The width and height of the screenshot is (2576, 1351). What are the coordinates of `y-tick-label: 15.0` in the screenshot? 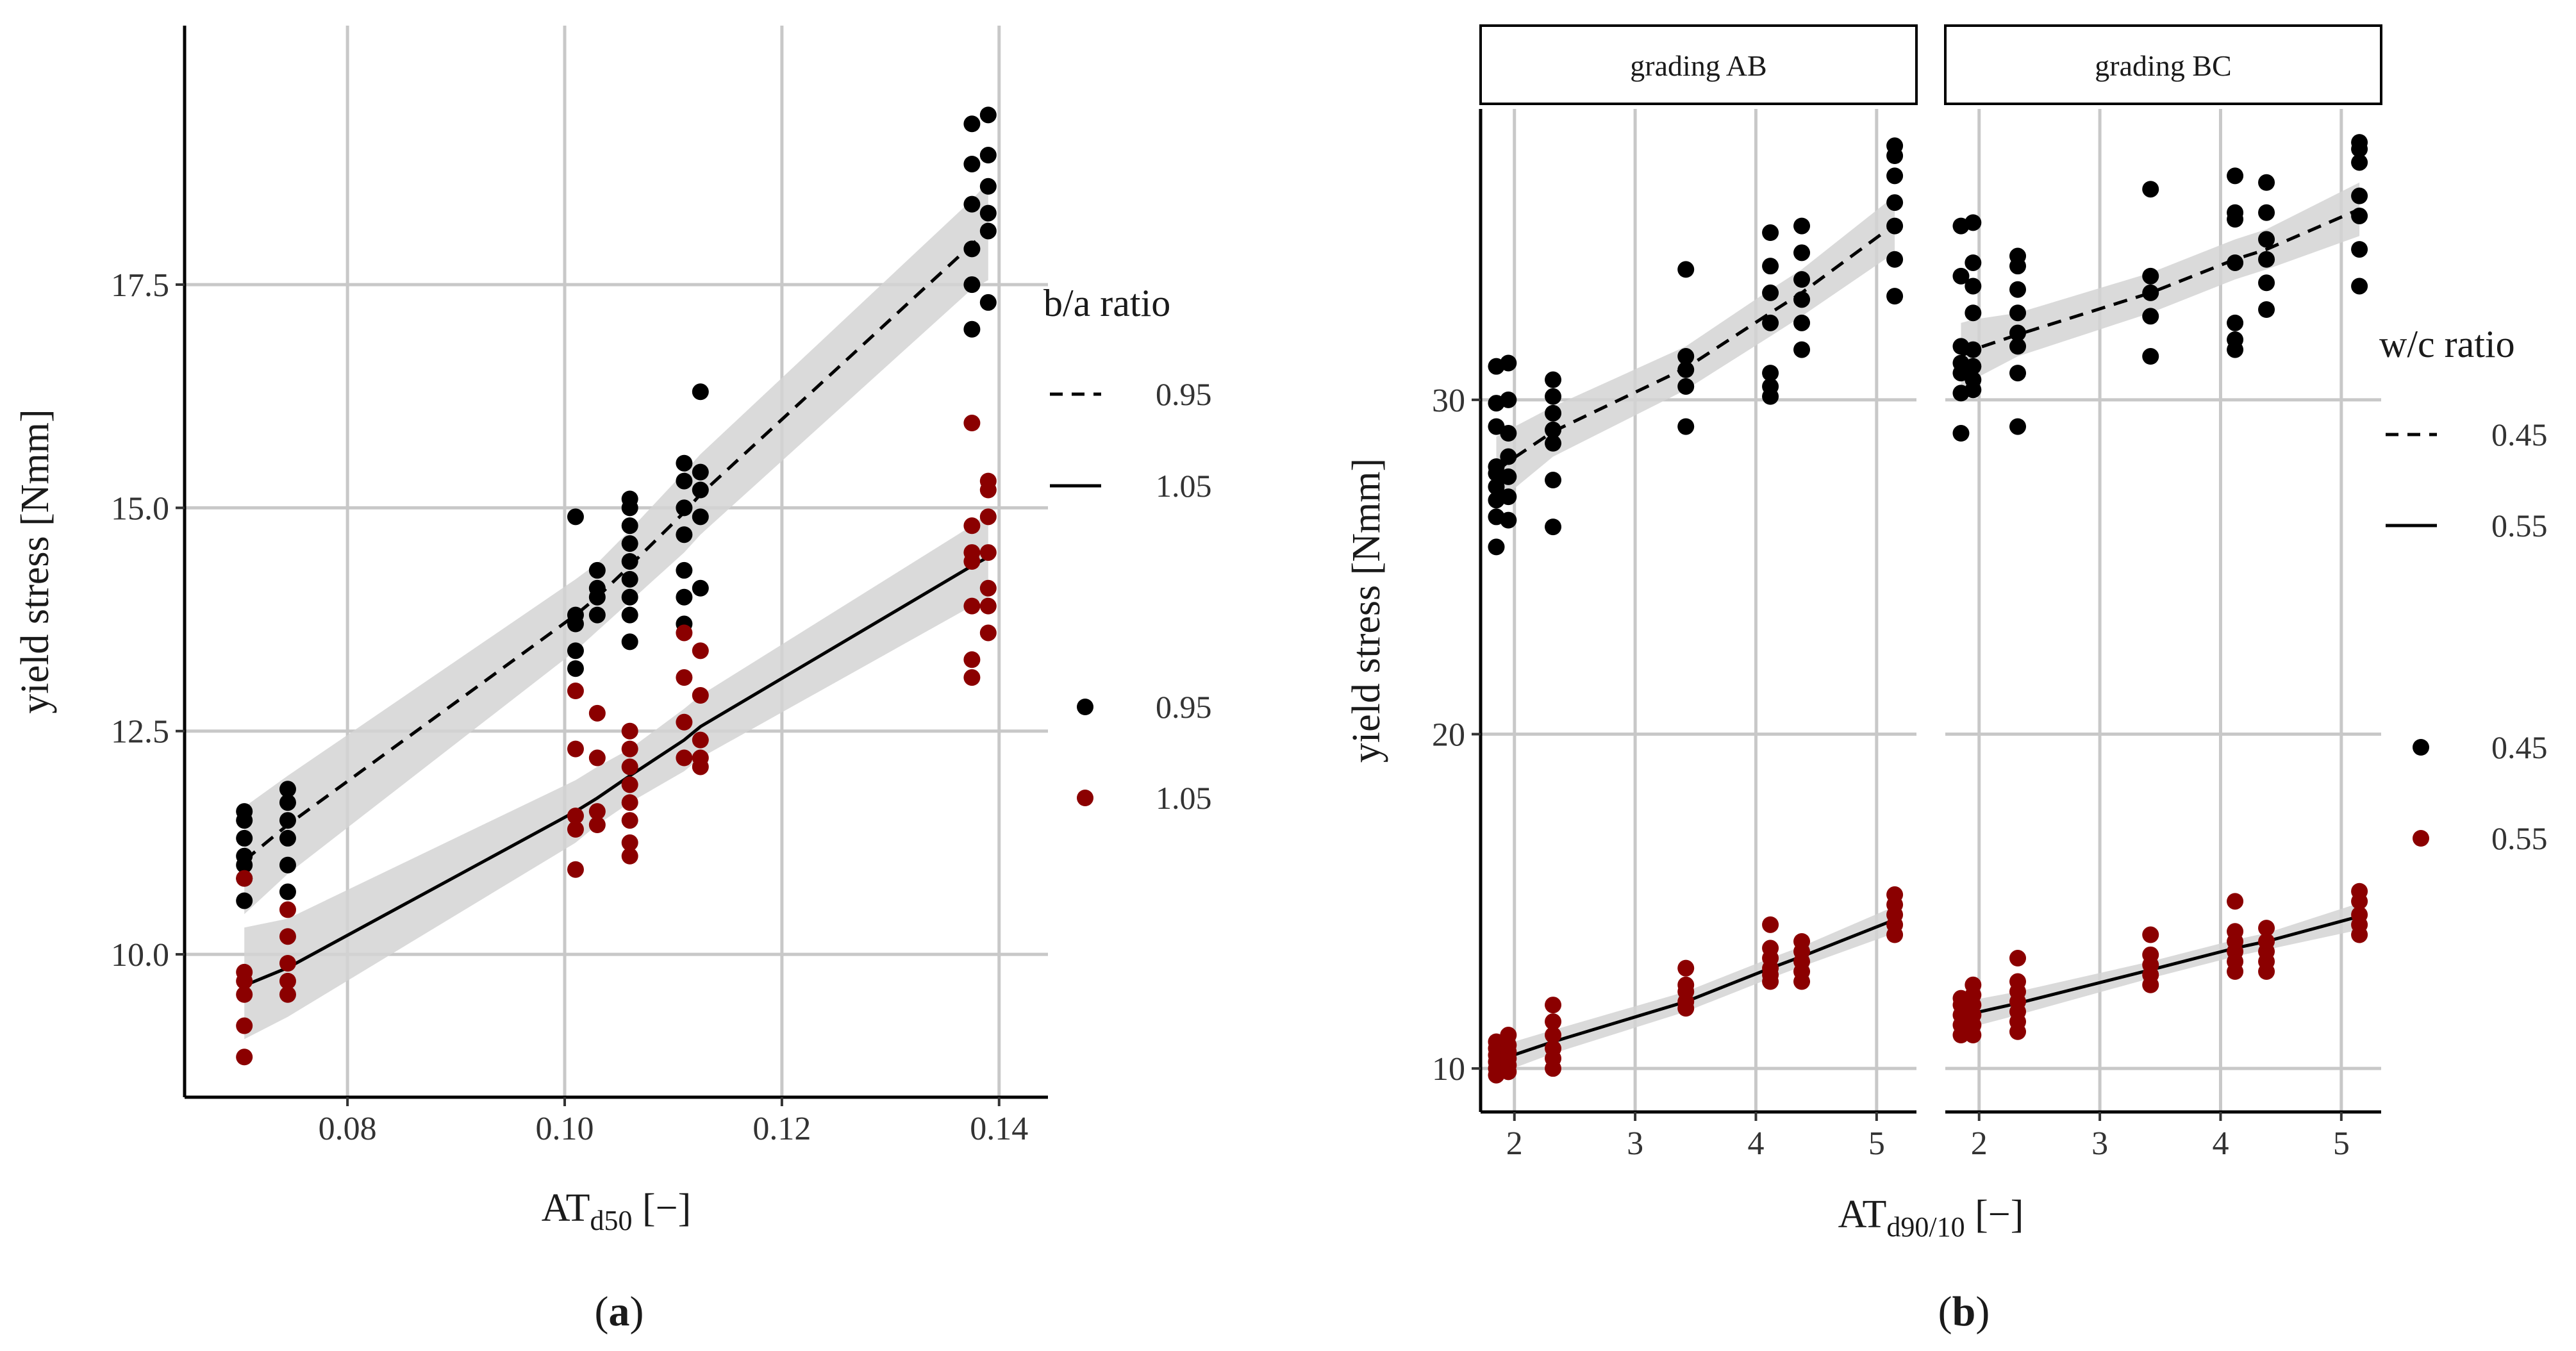 It's located at (140, 508).